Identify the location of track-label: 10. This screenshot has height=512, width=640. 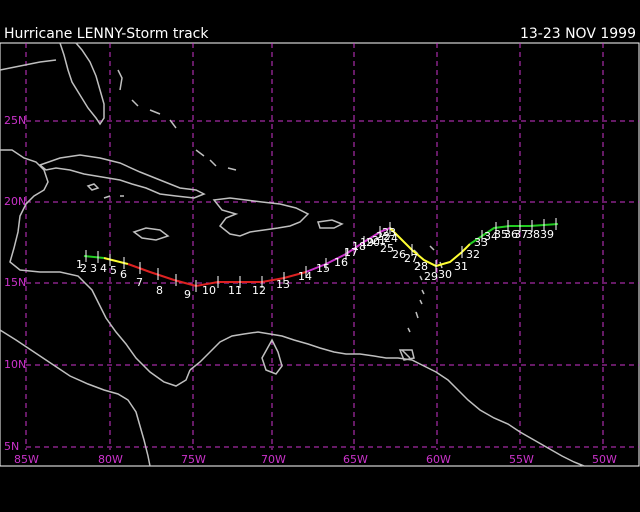
(209, 290).